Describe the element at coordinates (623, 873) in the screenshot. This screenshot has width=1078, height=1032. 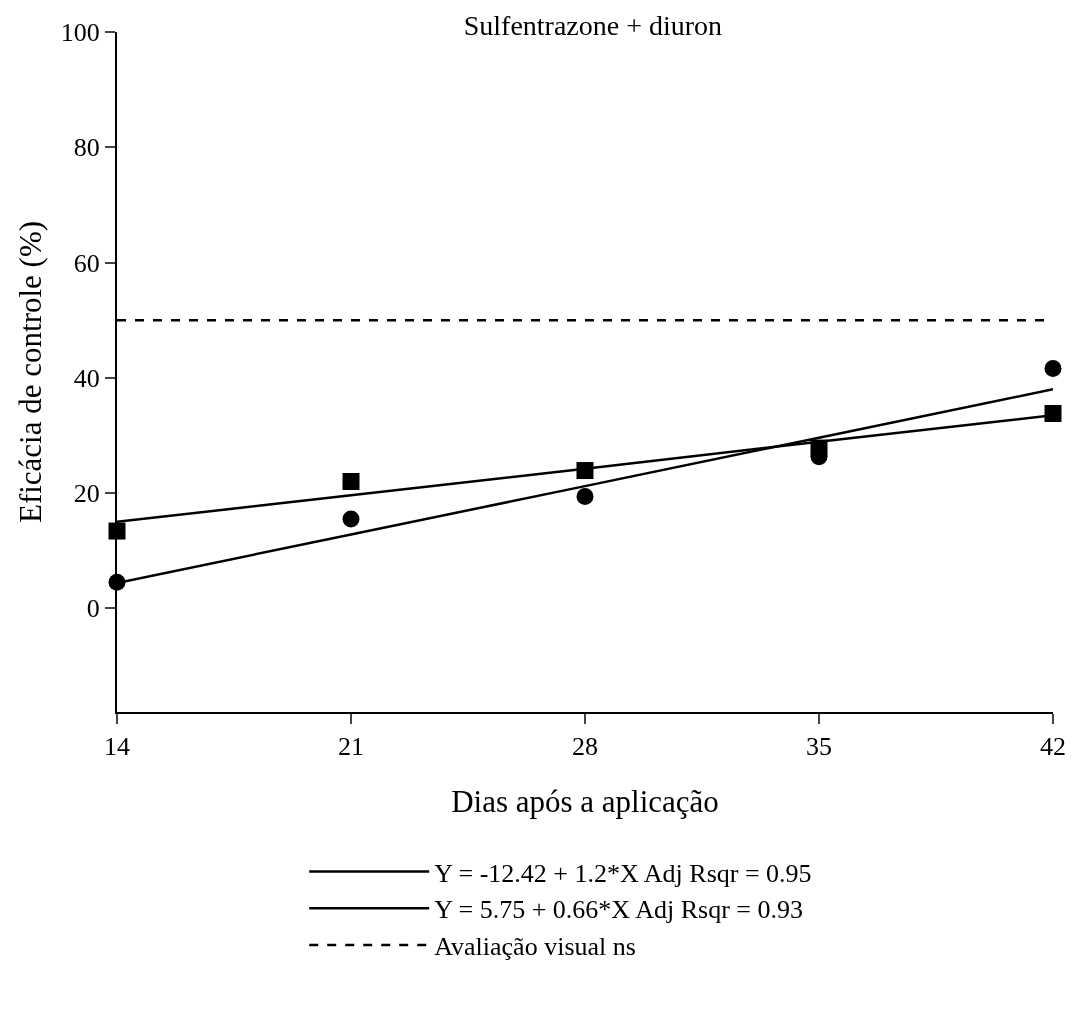
I see `legend-label: Y = -12.42 + 1.2*X Adj Rsqr = 0.95` at that location.